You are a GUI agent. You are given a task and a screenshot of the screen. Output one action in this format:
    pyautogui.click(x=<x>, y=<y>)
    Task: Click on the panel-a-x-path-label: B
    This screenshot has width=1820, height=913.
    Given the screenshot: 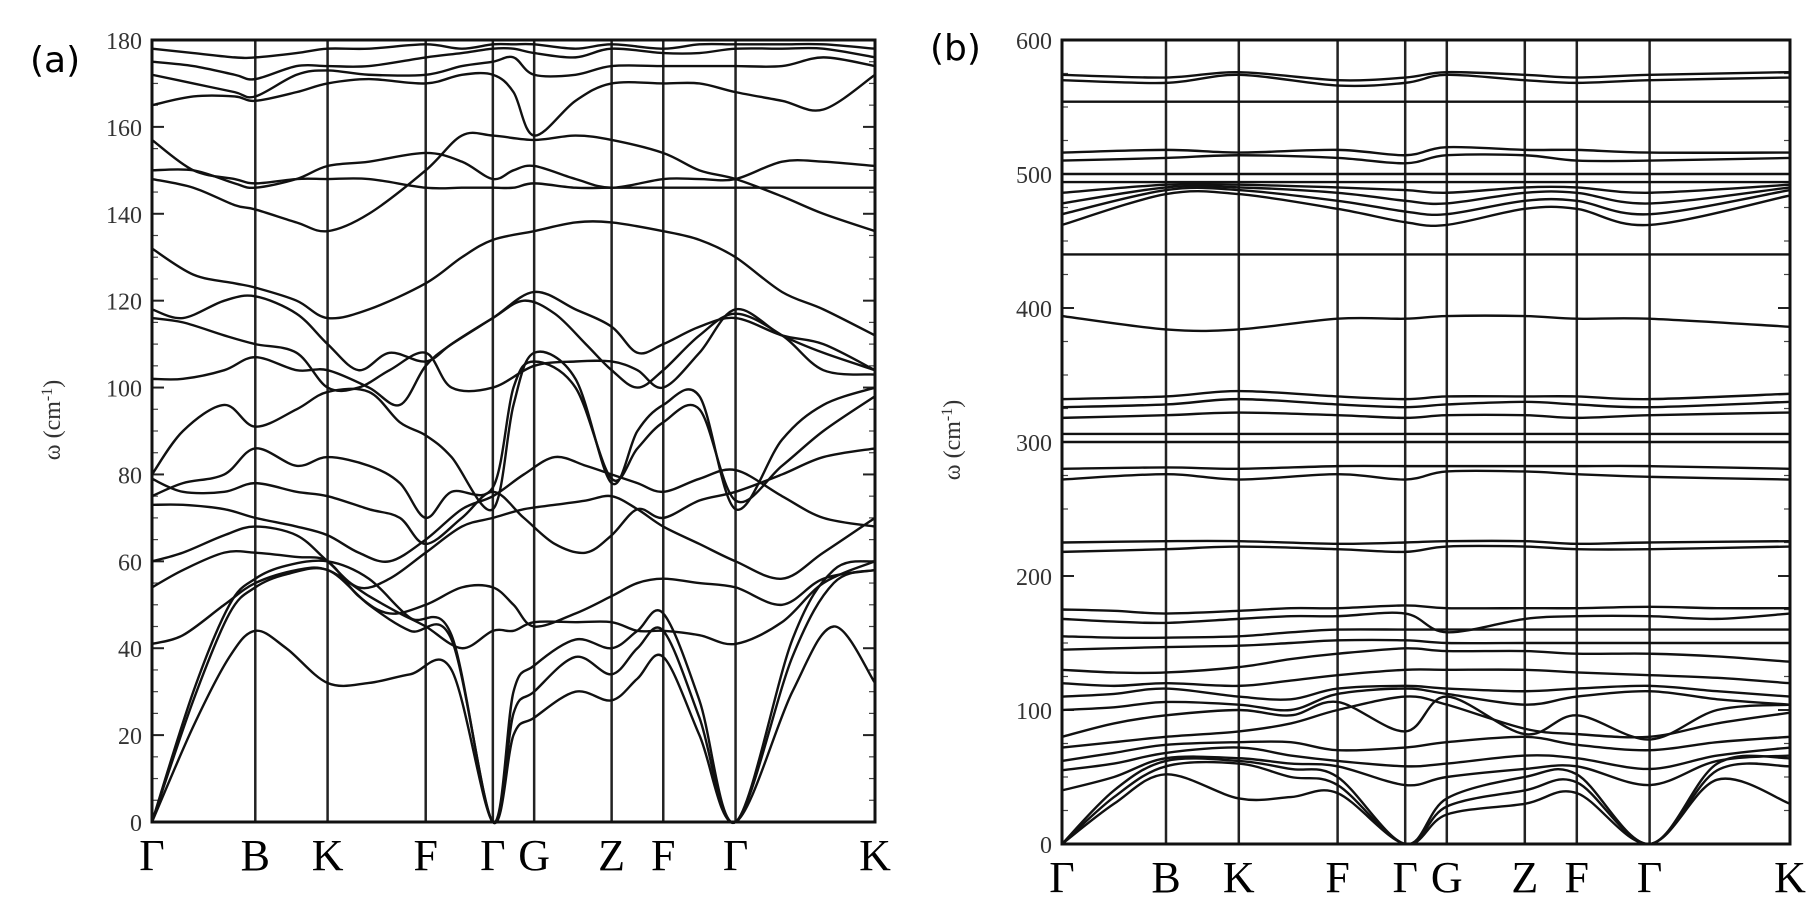 What is the action you would take?
    pyautogui.click(x=255, y=855)
    